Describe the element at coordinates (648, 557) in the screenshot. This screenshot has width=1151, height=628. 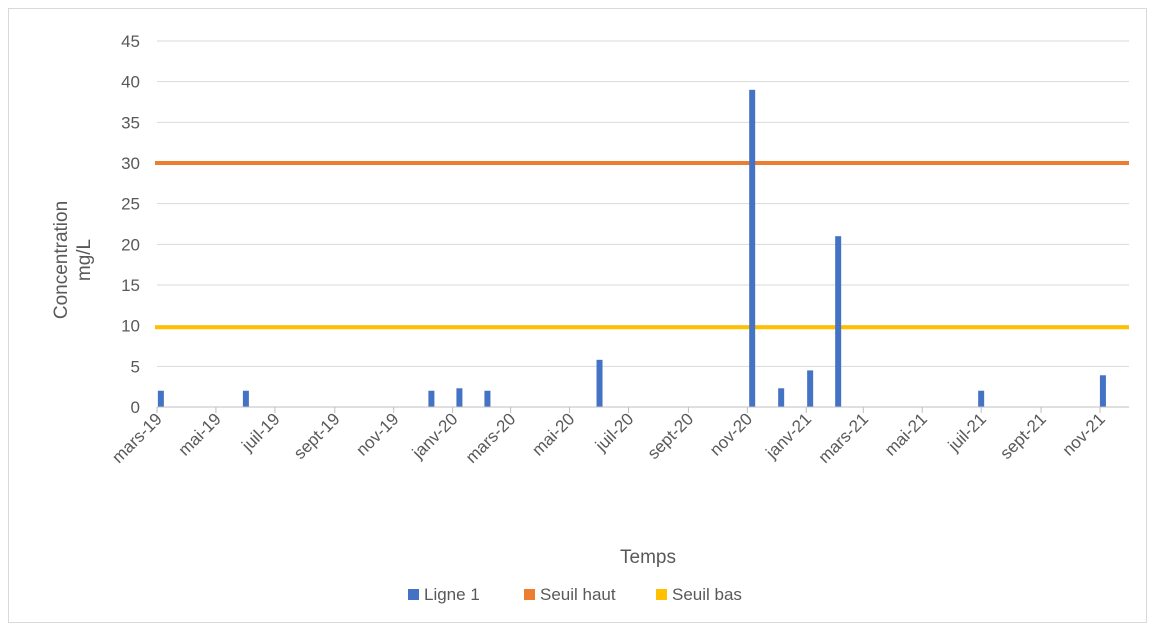
I see `x-axis-title: Temps` at that location.